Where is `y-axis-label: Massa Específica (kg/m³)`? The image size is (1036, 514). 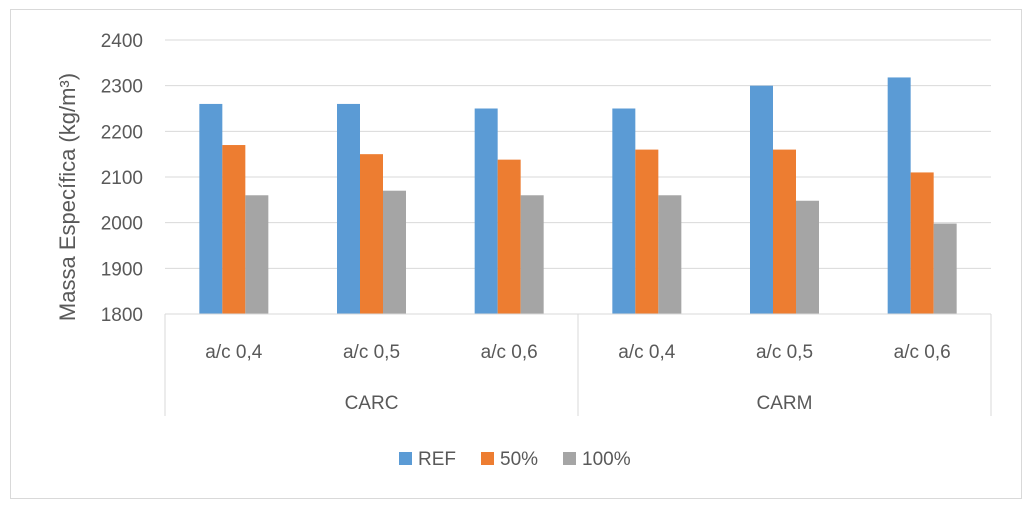
y-axis-label: Massa Específica (kg/m³) is located at coordinates (67, 197).